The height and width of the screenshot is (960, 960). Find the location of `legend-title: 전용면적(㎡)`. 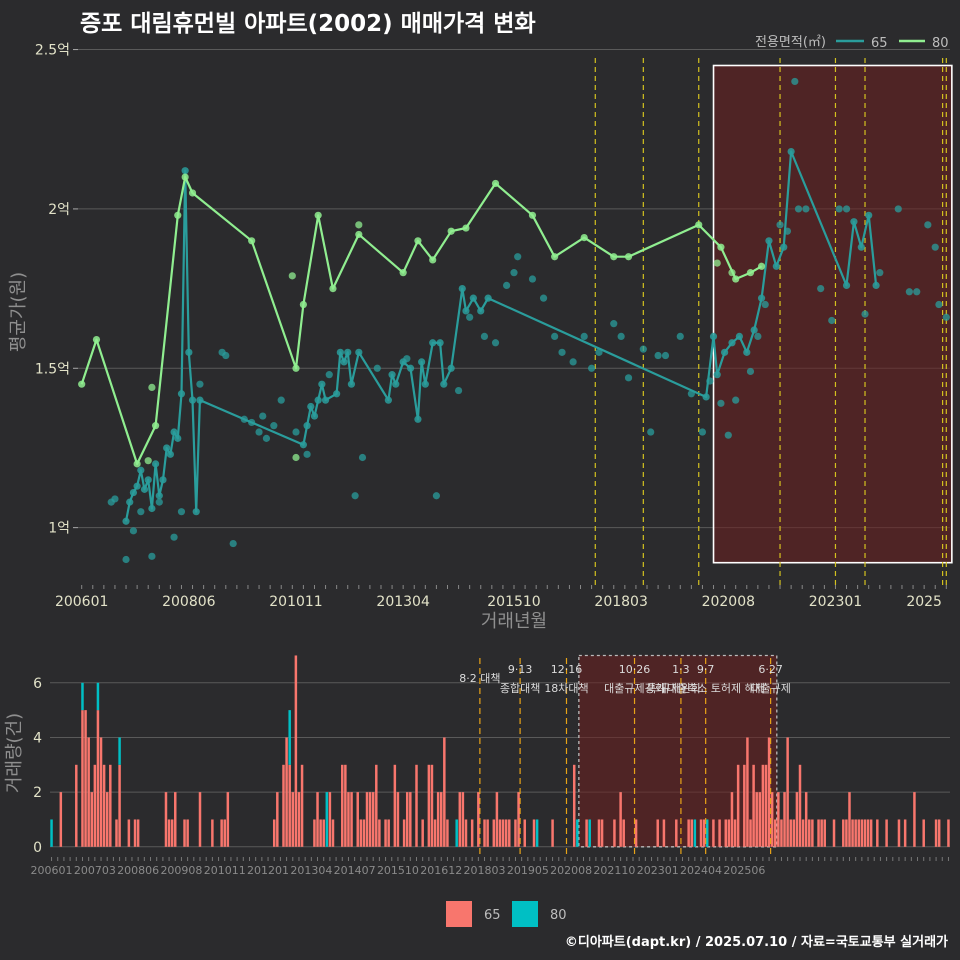

legend-title: 전용면적(㎡) is located at coordinates (790, 42).